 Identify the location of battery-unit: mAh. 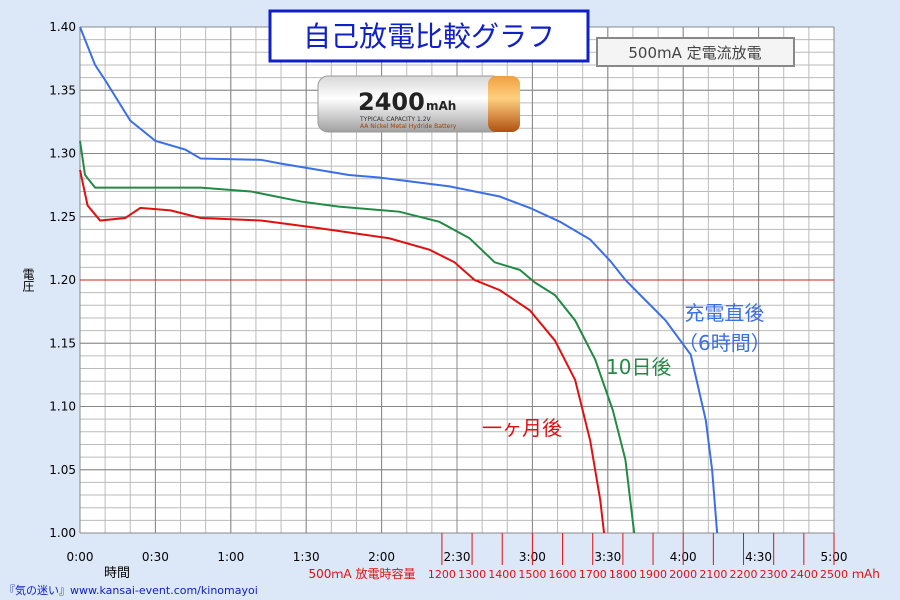
(441, 106).